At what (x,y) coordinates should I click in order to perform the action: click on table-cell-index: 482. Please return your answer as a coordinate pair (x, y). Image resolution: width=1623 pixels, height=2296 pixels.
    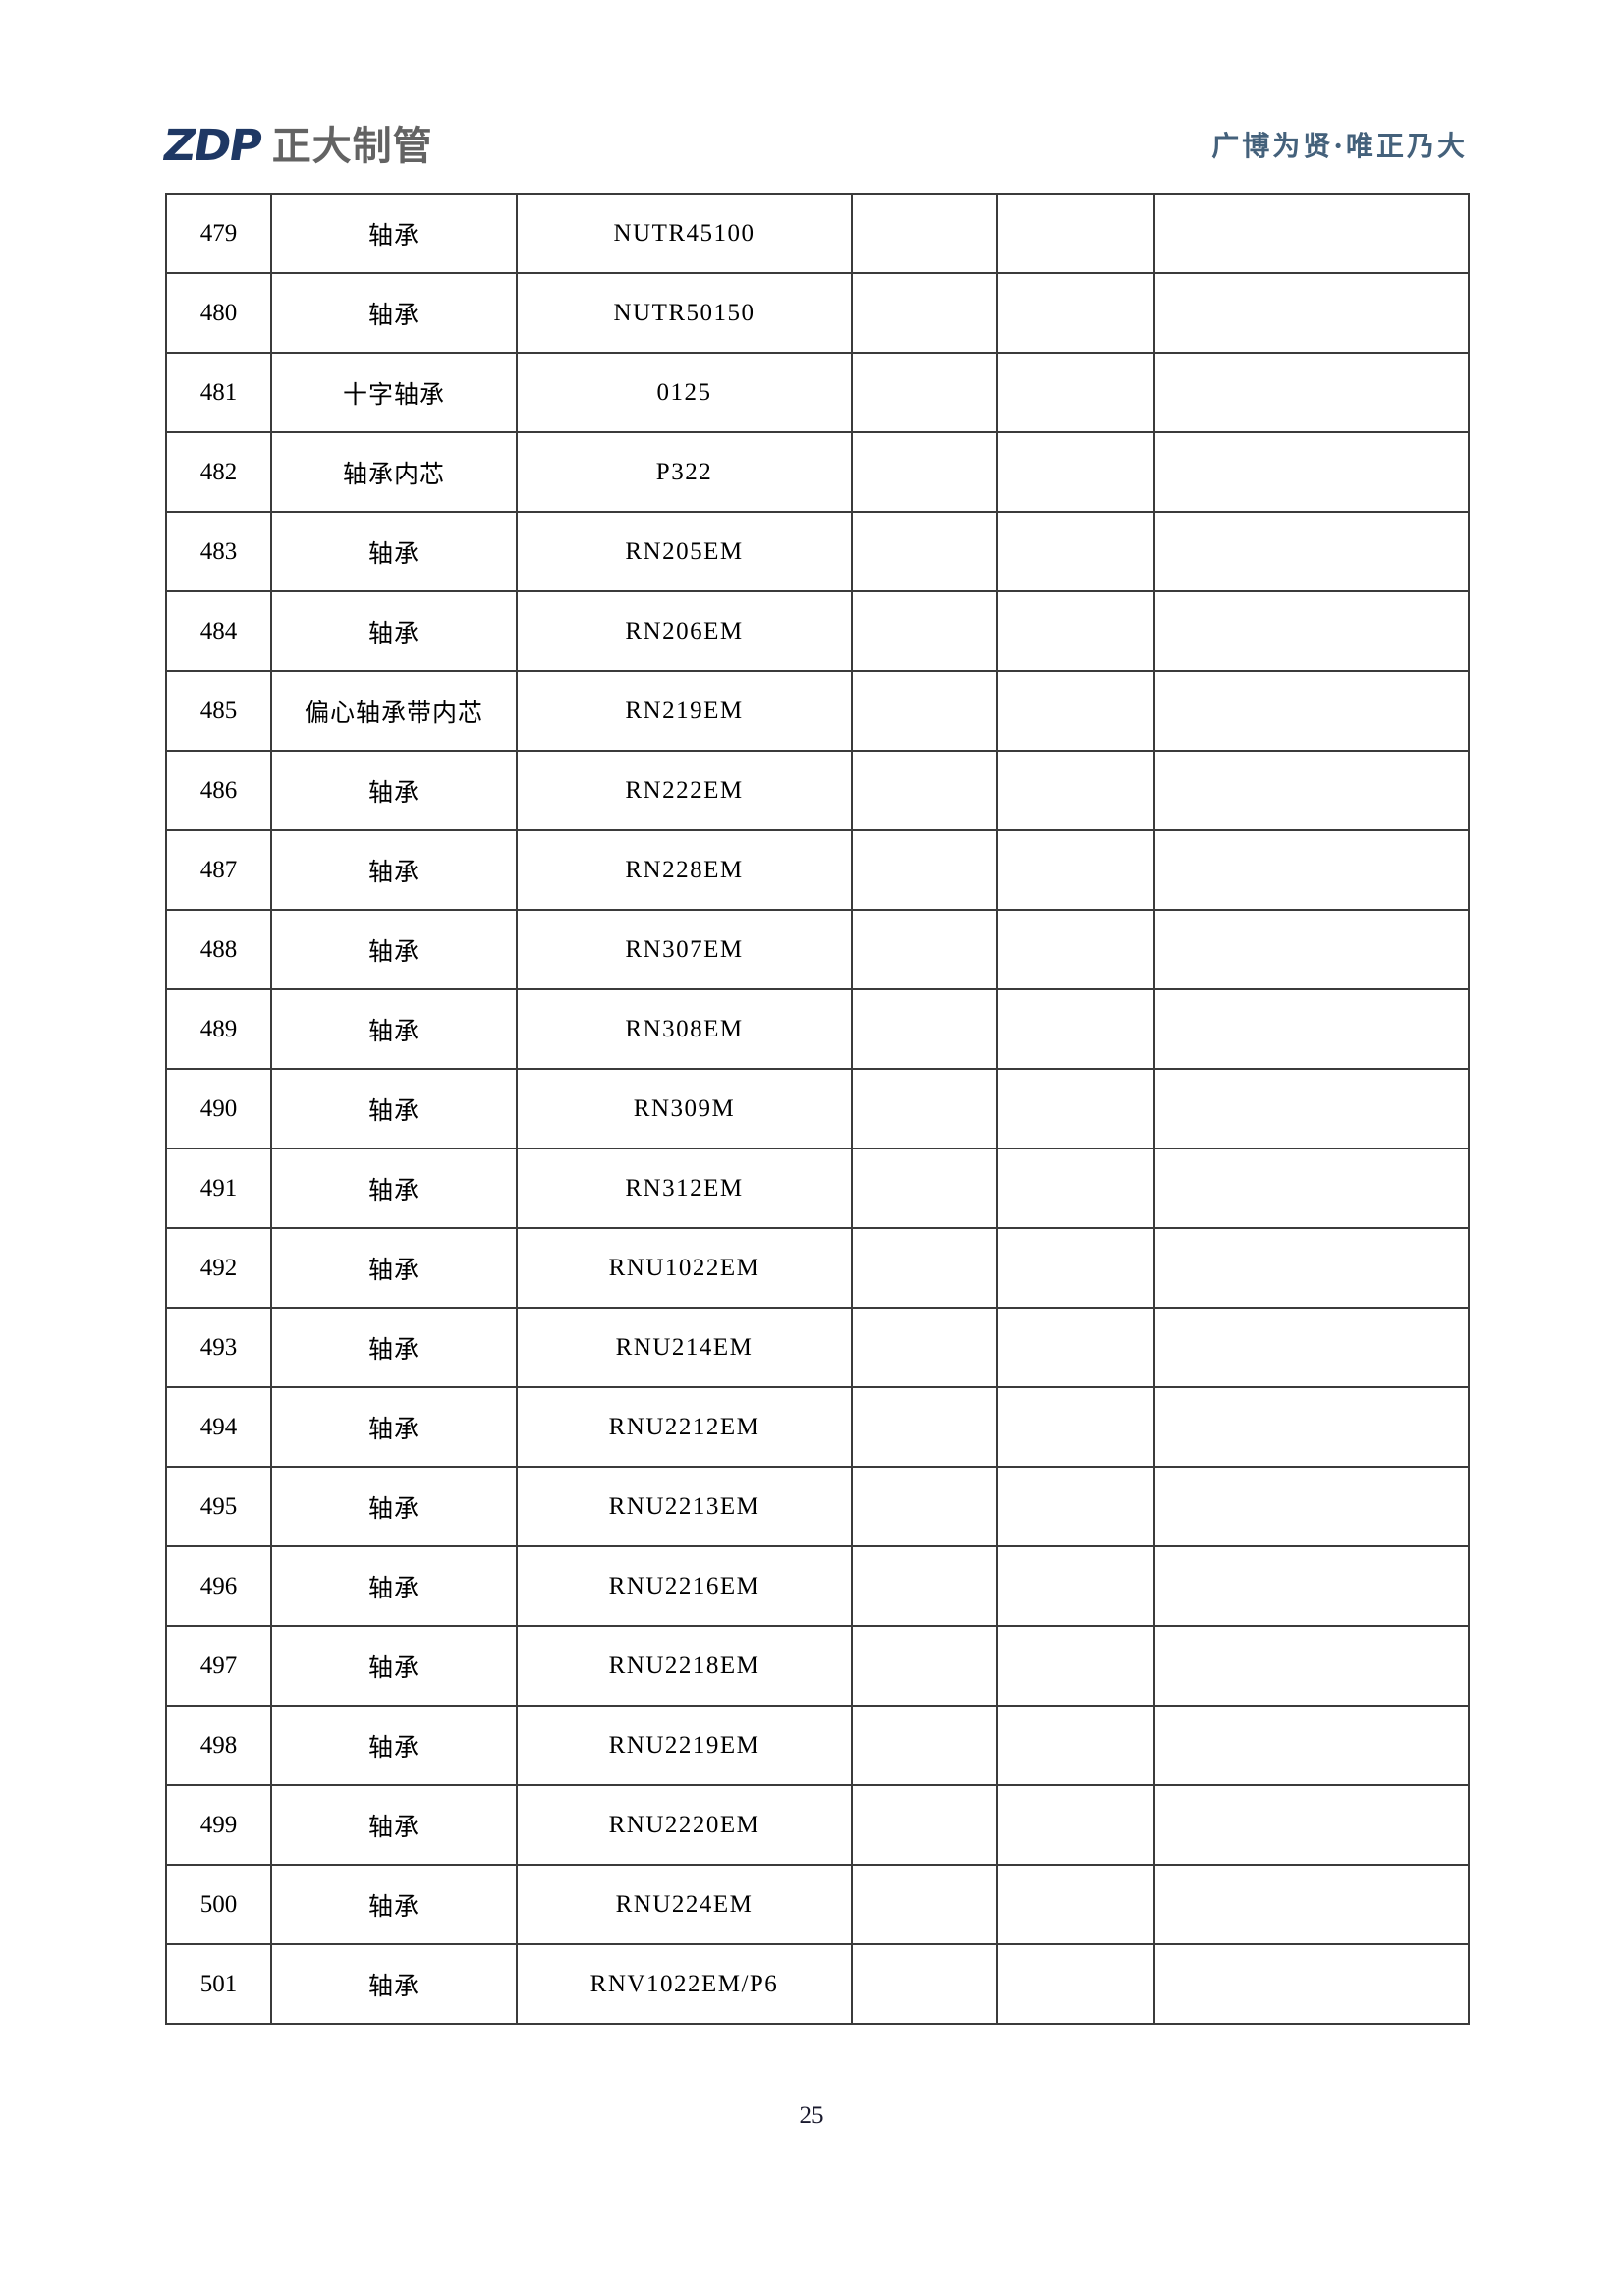
    Looking at the image, I should click on (219, 472).